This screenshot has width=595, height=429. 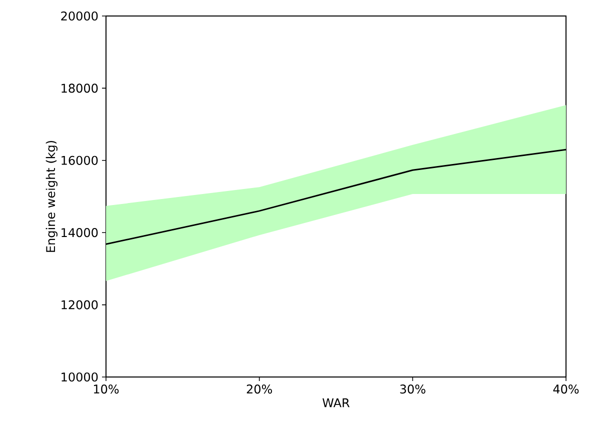 What do you see at coordinates (80, 305) in the screenshot?
I see `y-tick-label: 12000` at bounding box center [80, 305].